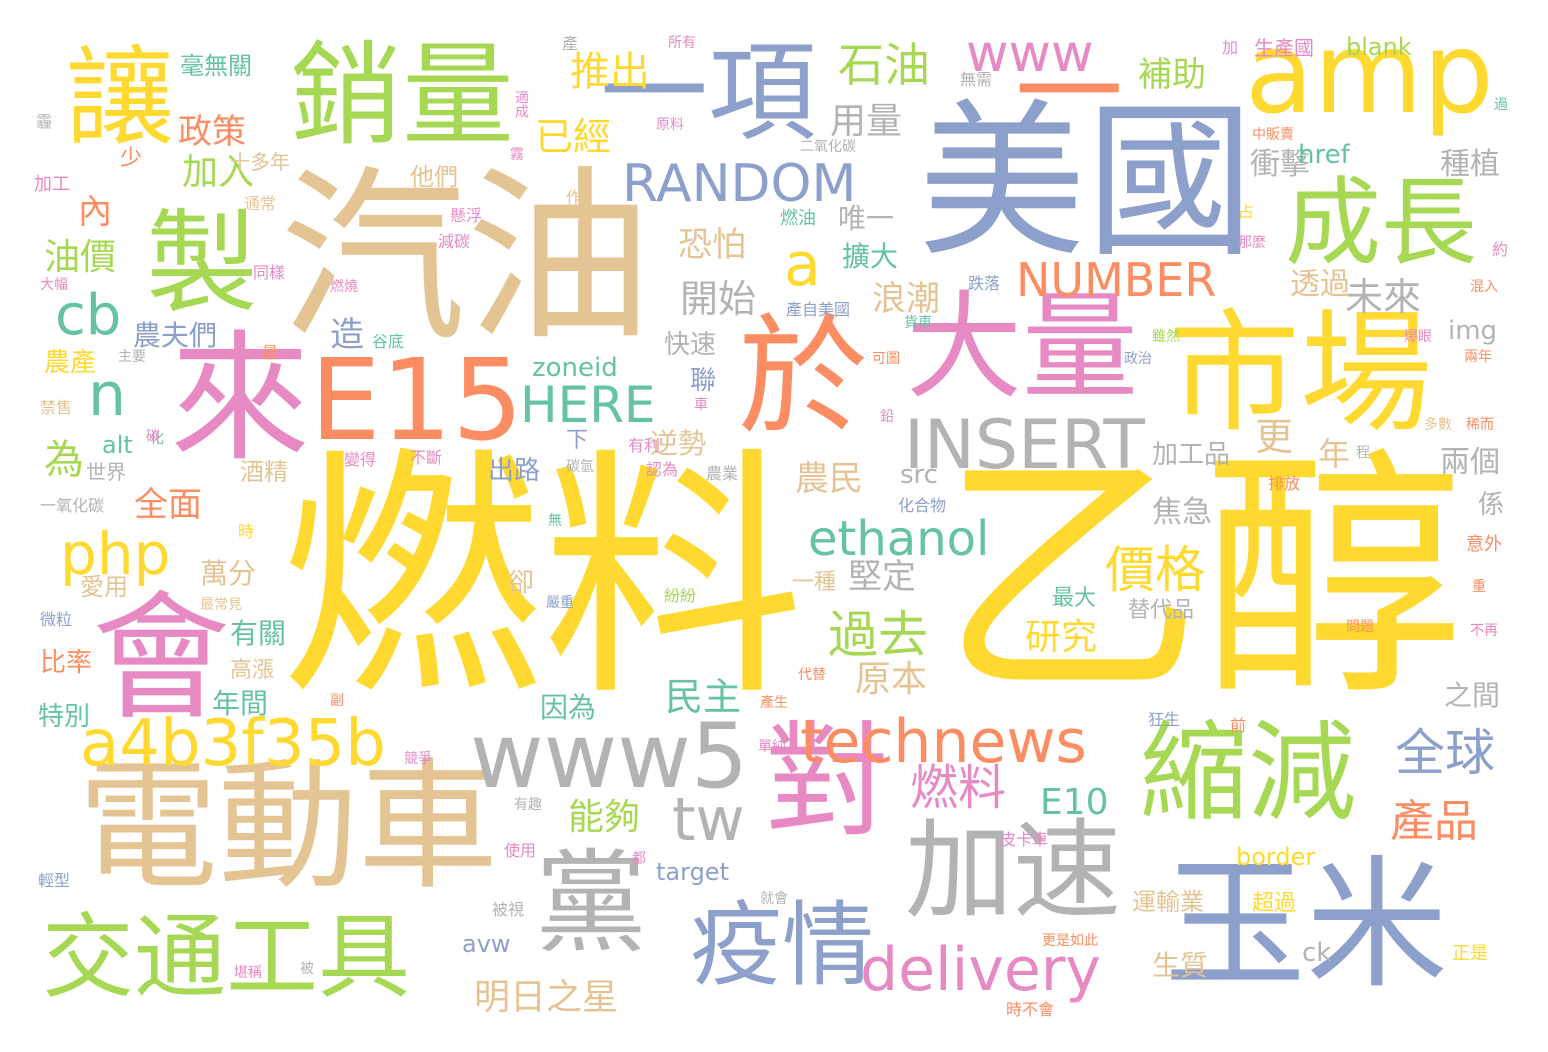  What do you see at coordinates (70, 363) in the screenshot?
I see `word-nongchan: 農產` at bounding box center [70, 363].